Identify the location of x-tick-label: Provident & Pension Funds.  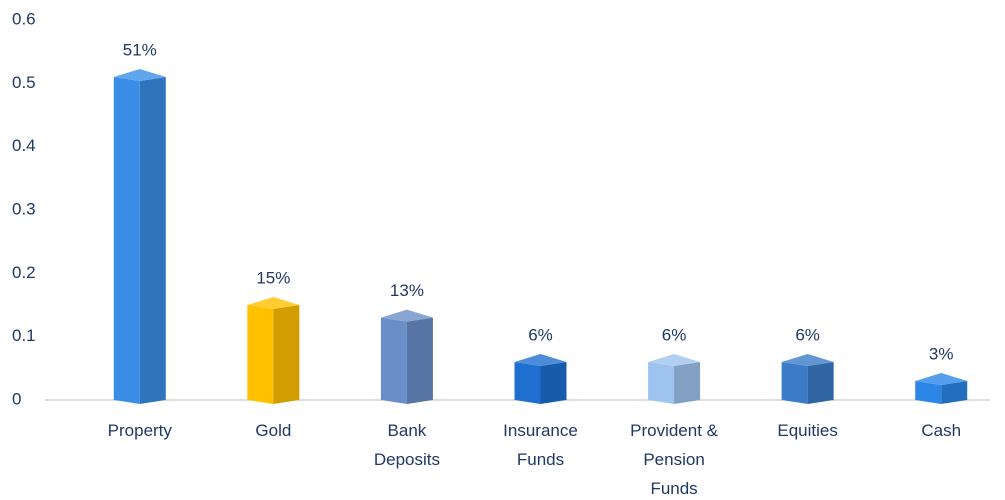
(674, 459).